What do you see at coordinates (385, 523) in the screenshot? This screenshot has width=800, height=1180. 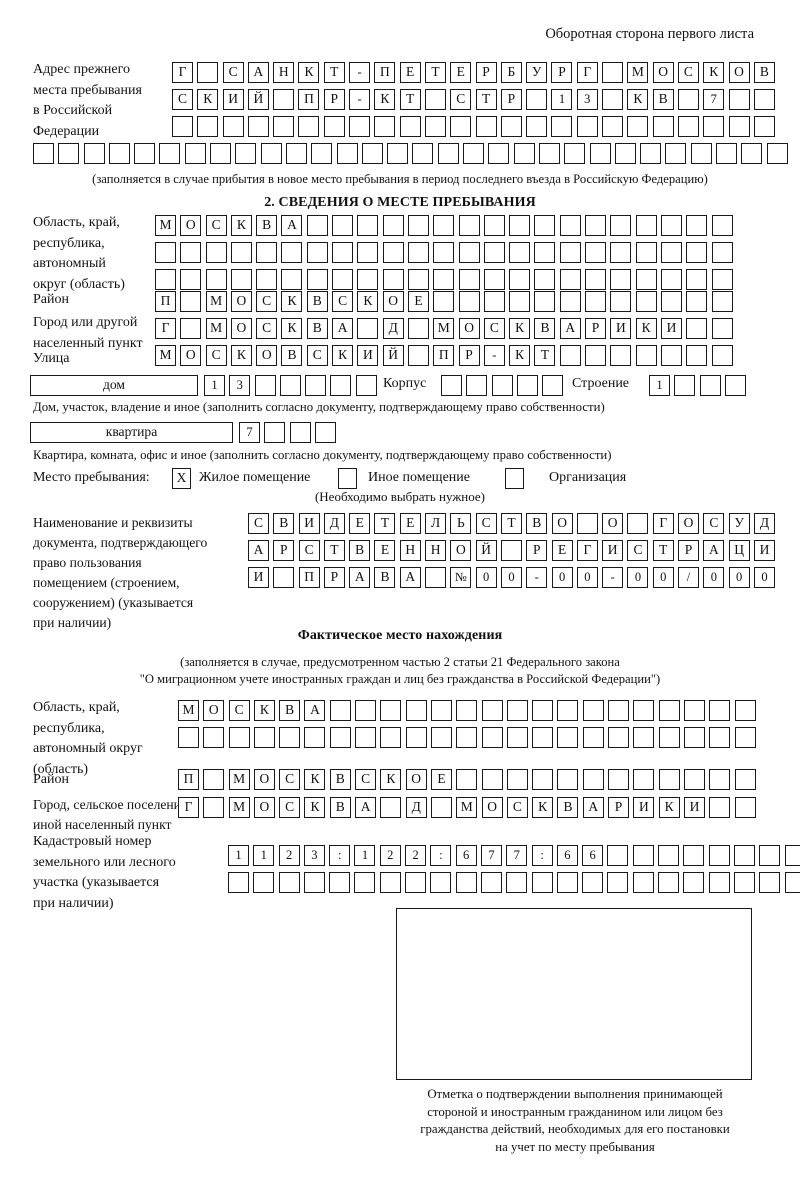 I see `document-r1-cell-6: Т` at bounding box center [385, 523].